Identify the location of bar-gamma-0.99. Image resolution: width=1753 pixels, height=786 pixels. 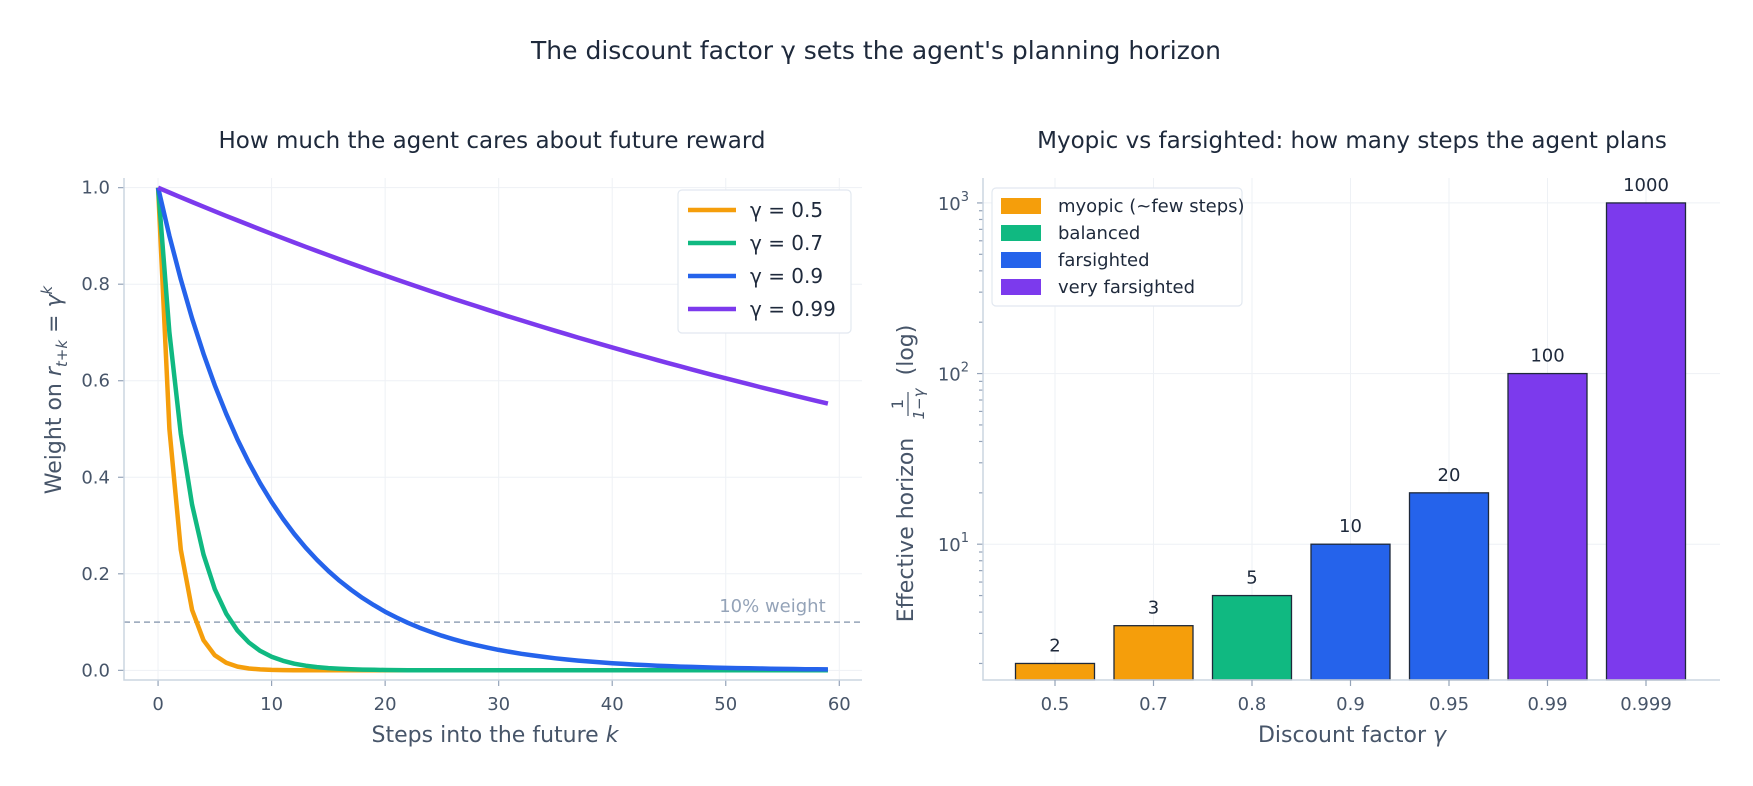
(1547, 526).